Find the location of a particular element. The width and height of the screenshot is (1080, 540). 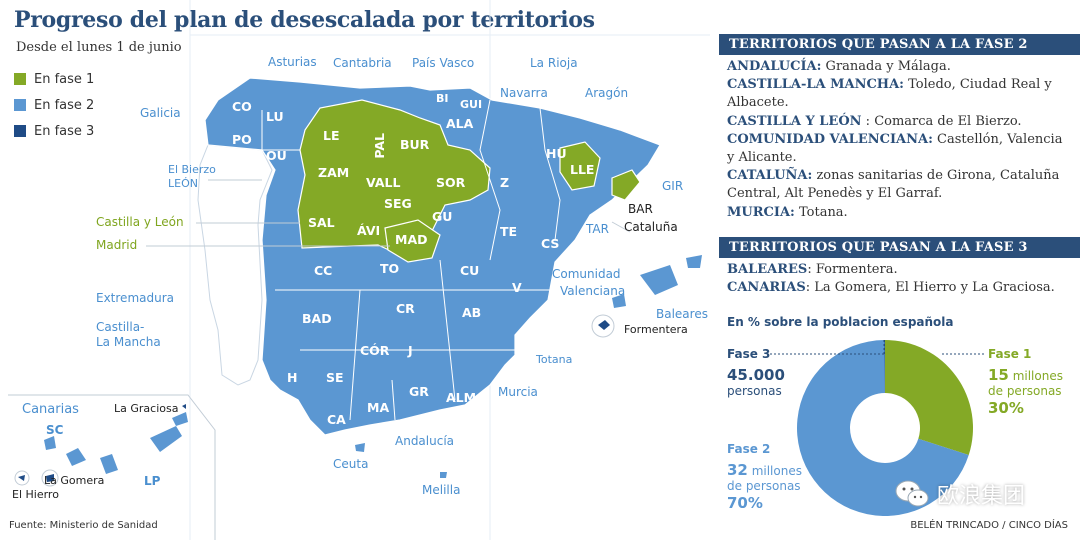

legend-item-phase1: En fase 1 is located at coordinates (54, 79).